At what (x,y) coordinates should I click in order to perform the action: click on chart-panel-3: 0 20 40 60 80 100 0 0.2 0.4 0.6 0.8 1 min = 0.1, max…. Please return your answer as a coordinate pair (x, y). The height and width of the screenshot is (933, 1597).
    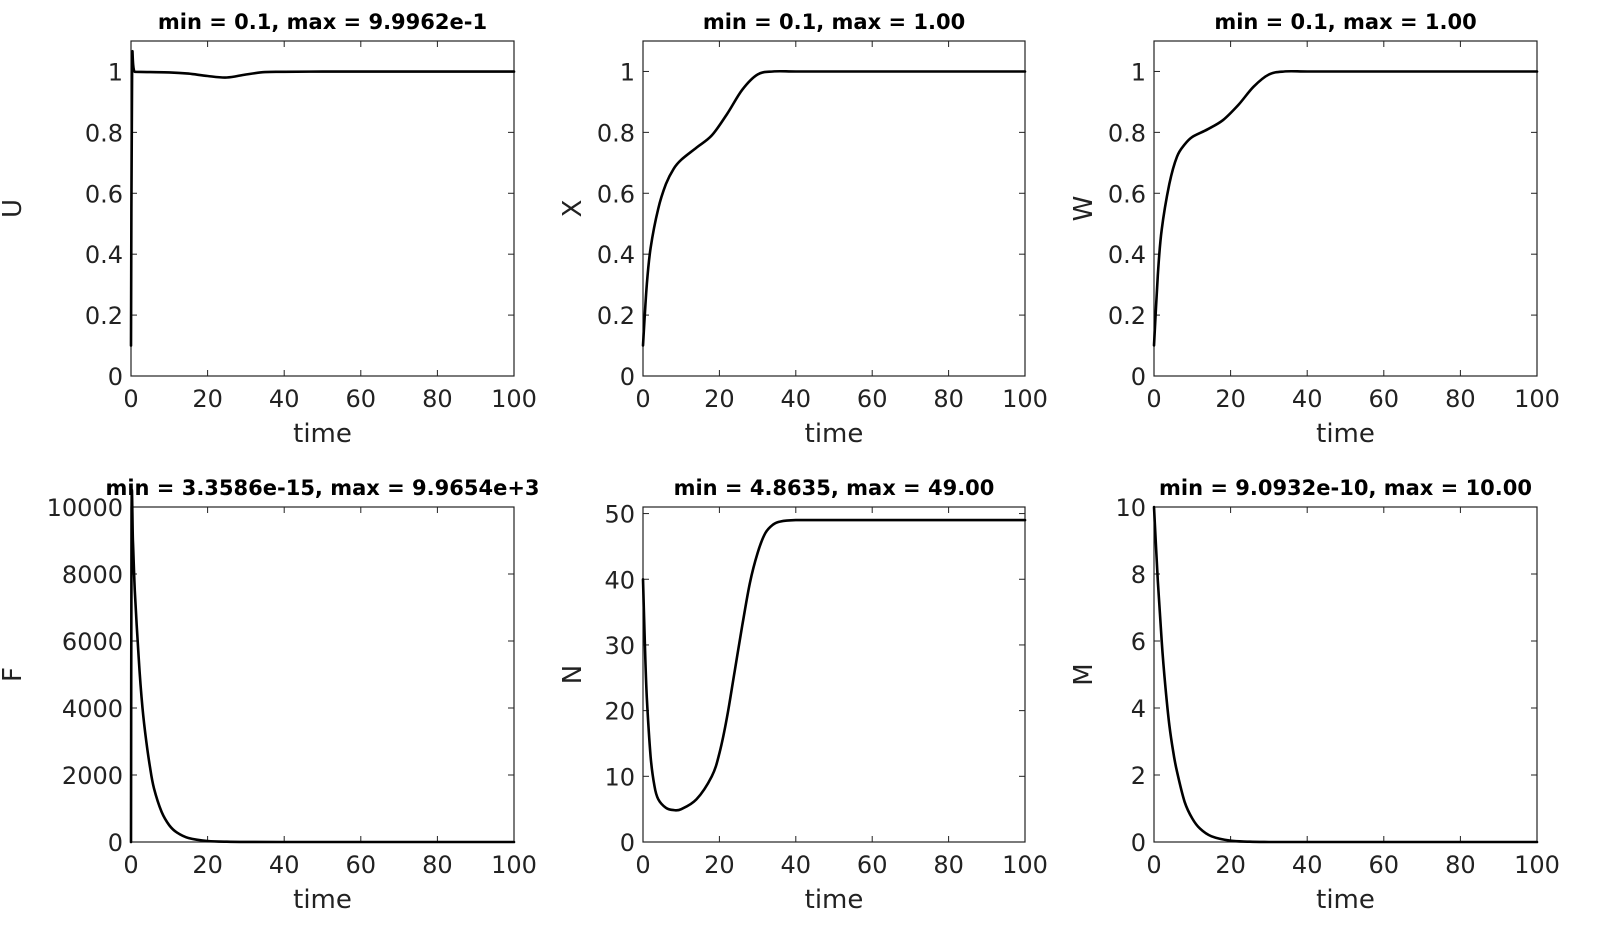
    Looking at the image, I should click on (1314, 229).